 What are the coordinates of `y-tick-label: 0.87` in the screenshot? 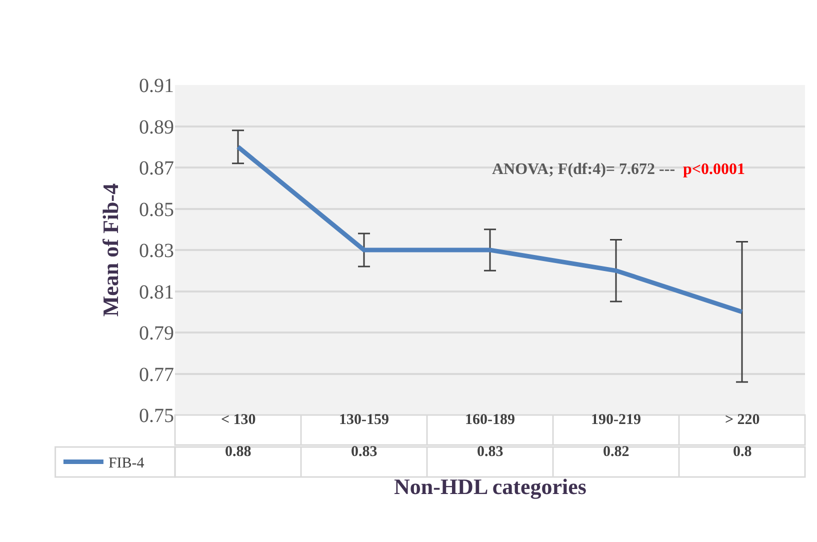 It's located at (156, 169).